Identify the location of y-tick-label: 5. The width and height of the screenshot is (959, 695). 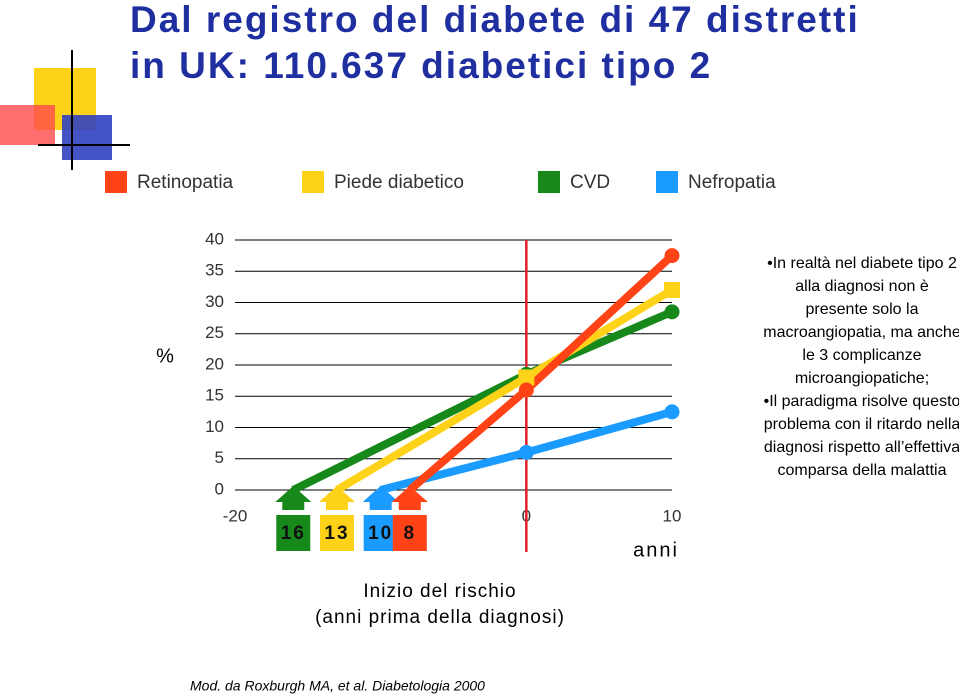
(219, 457).